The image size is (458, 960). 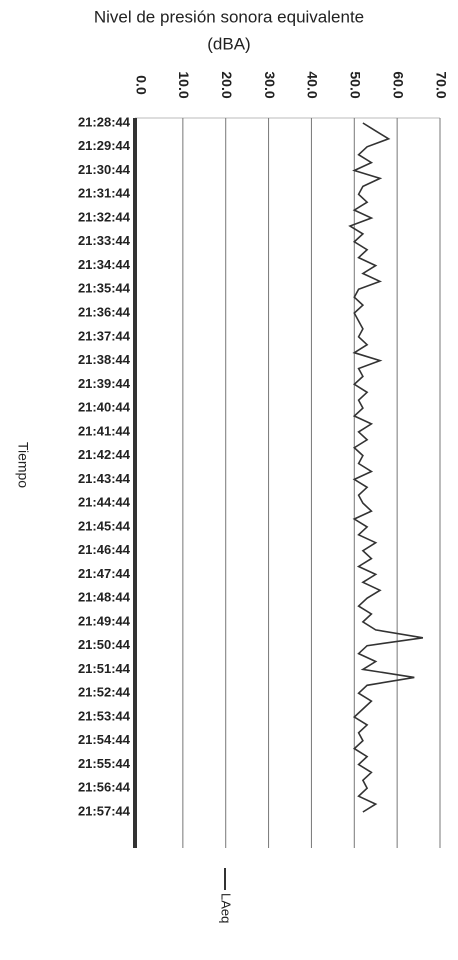 What do you see at coordinates (104, 810) in the screenshot?
I see `y-tick-label: 21:57:44` at bounding box center [104, 810].